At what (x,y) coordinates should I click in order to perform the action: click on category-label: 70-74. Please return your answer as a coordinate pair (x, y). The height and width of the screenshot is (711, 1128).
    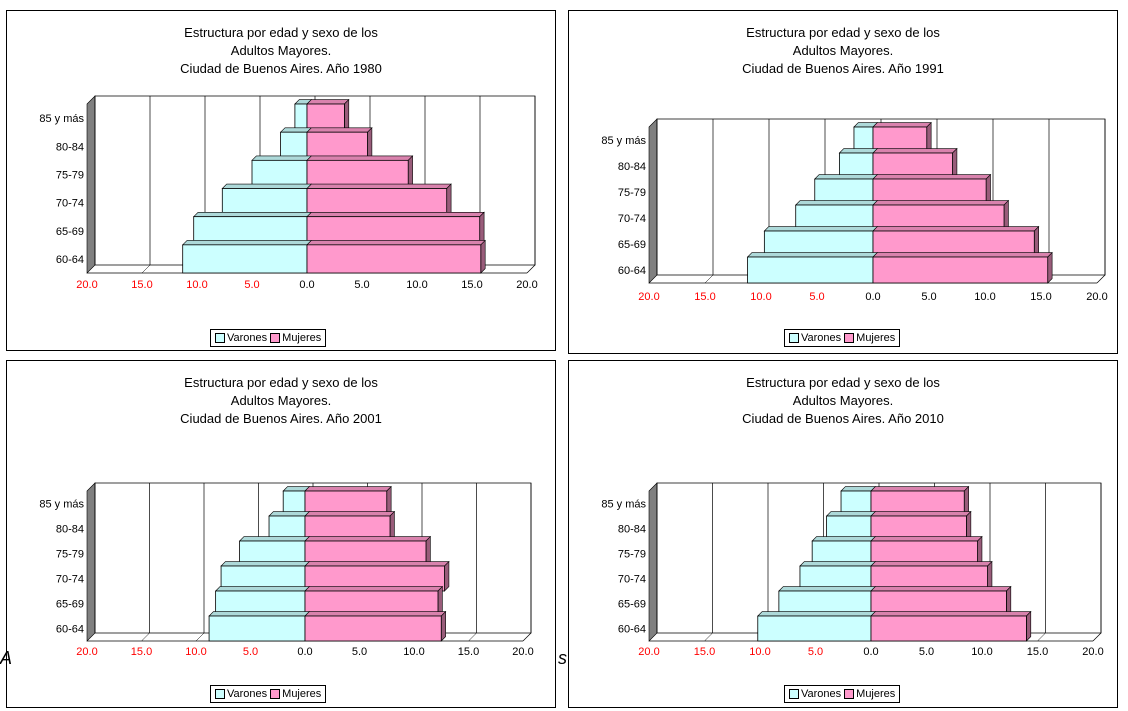
    Looking at the image, I should click on (632, 580).